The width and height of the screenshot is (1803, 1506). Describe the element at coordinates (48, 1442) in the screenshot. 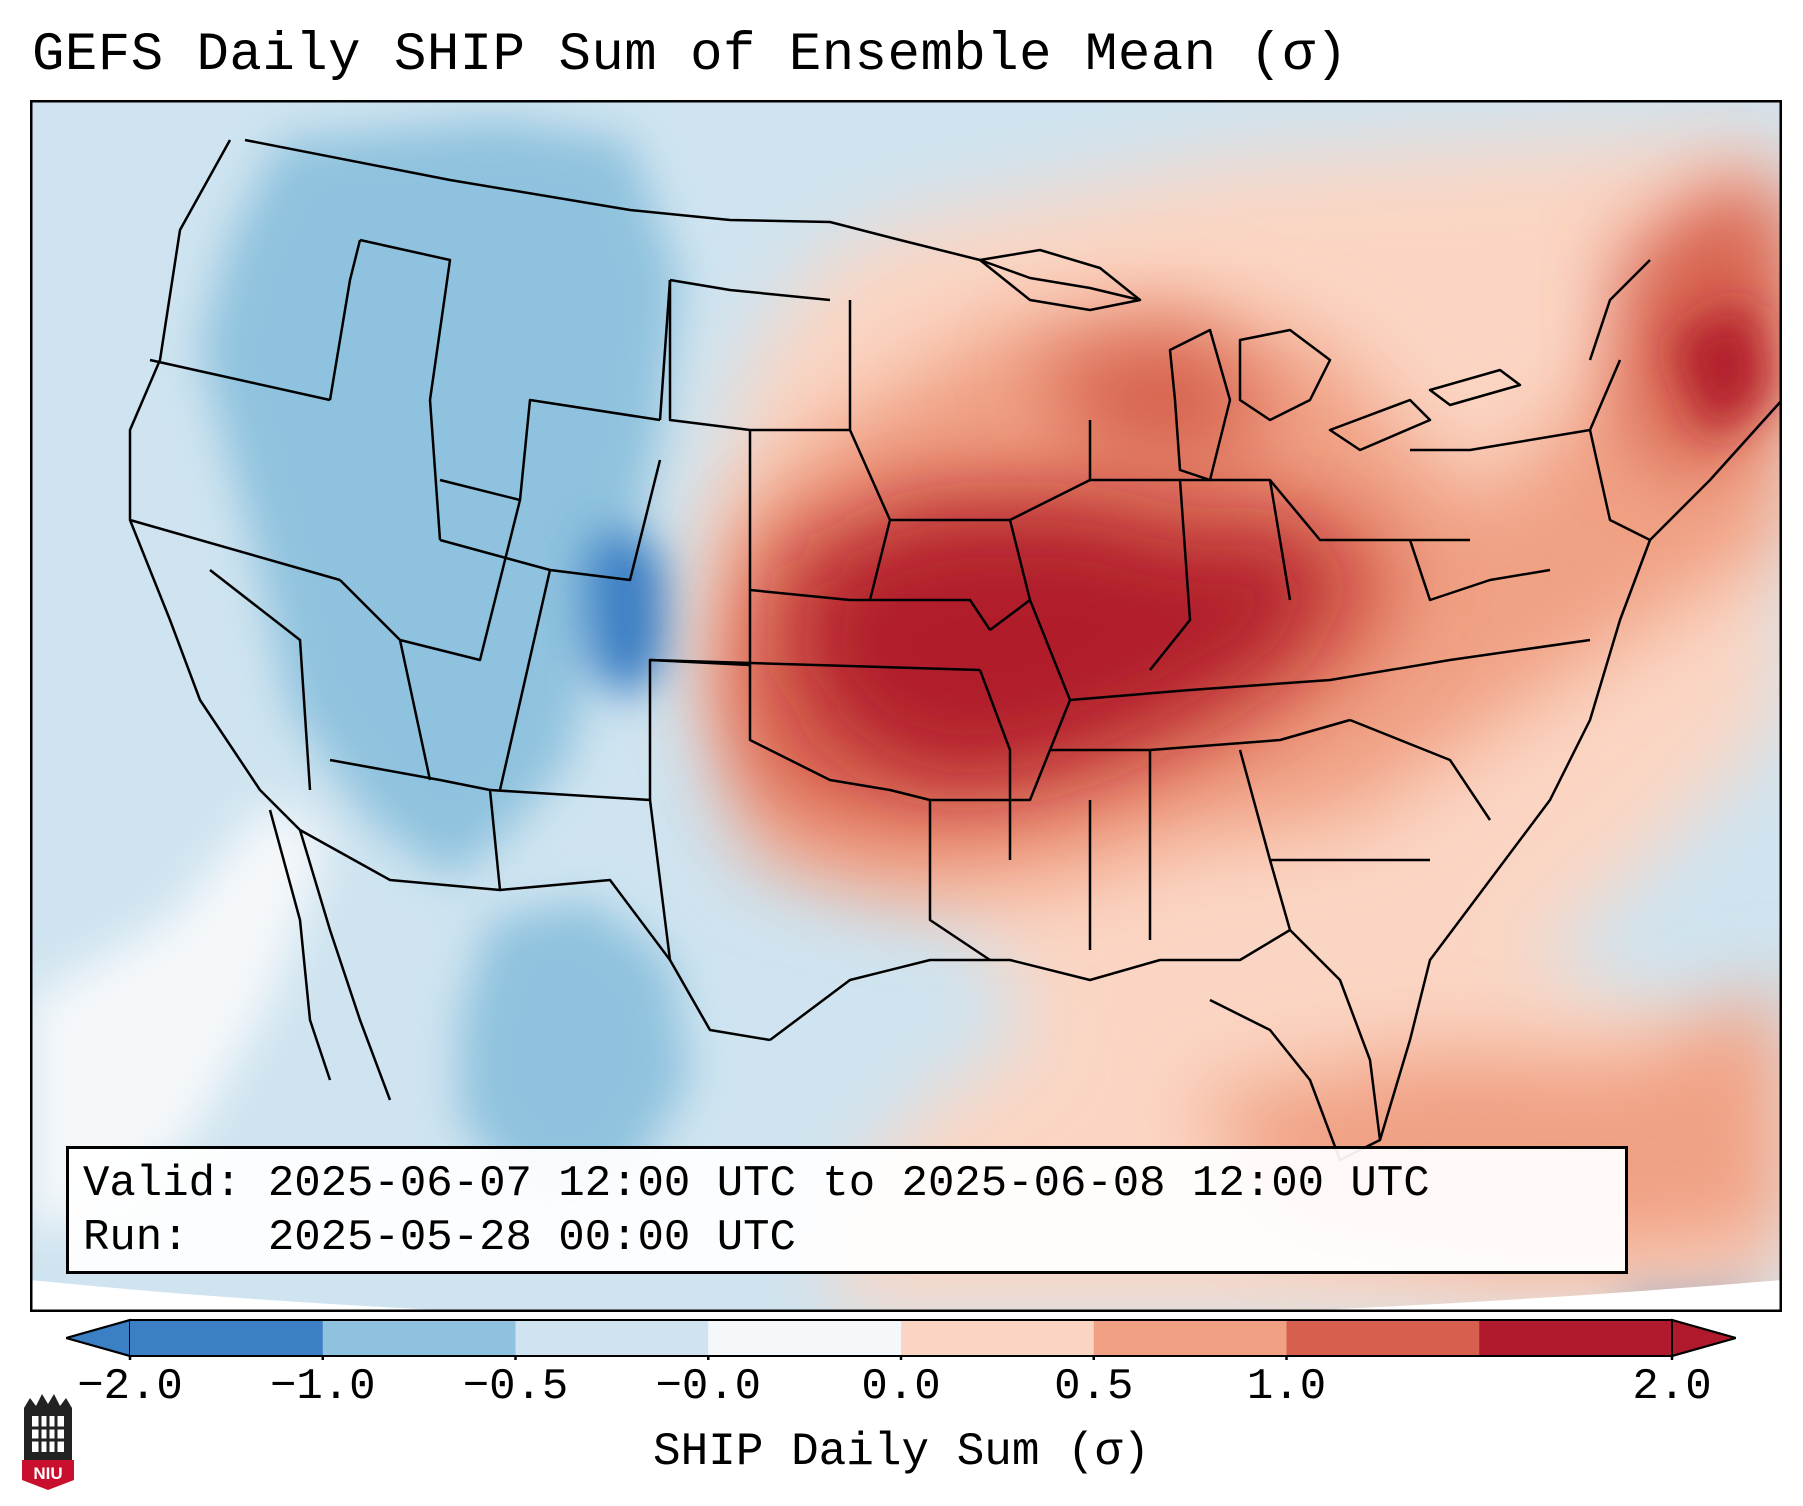

I see `niu-logo: NIU` at that location.